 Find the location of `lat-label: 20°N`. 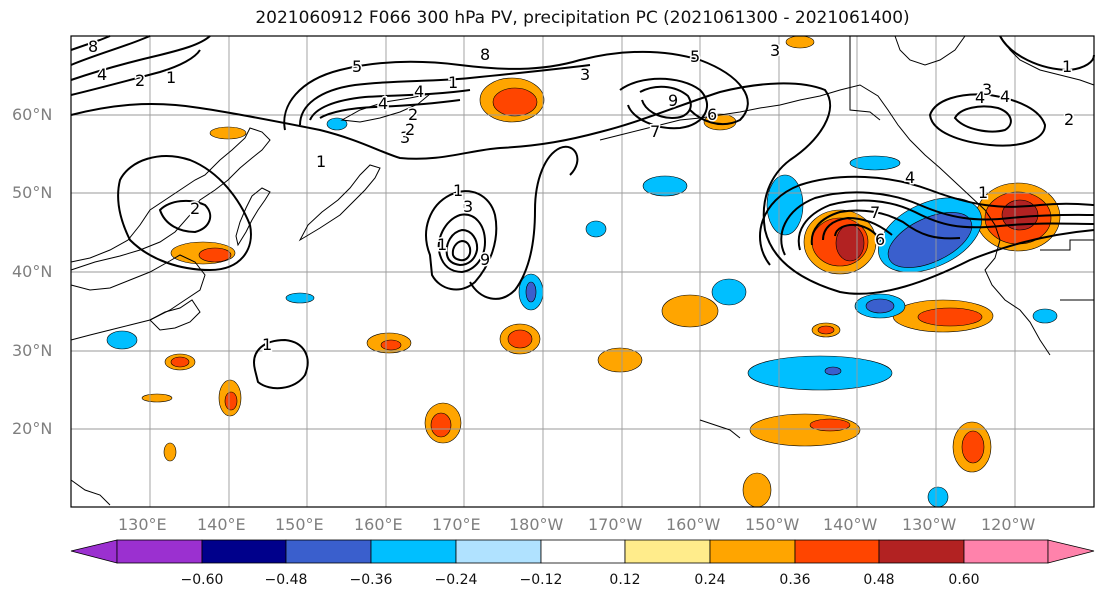

lat-label: 20°N is located at coordinates (32, 428).